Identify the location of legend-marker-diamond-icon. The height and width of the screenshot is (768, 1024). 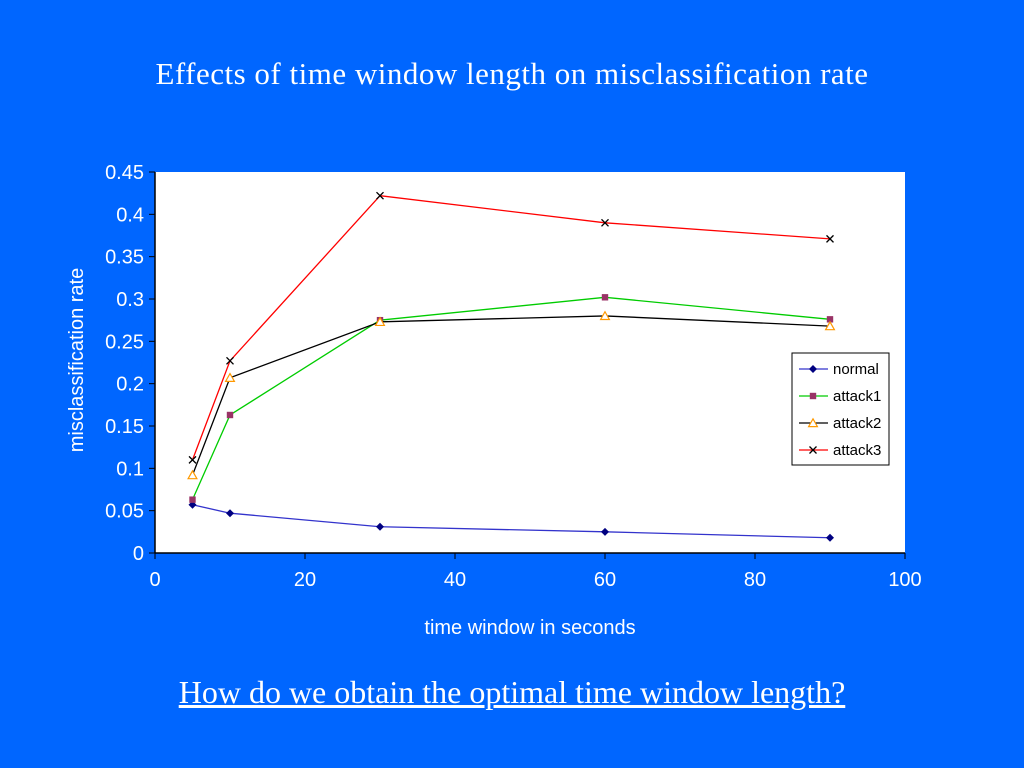
(813, 369).